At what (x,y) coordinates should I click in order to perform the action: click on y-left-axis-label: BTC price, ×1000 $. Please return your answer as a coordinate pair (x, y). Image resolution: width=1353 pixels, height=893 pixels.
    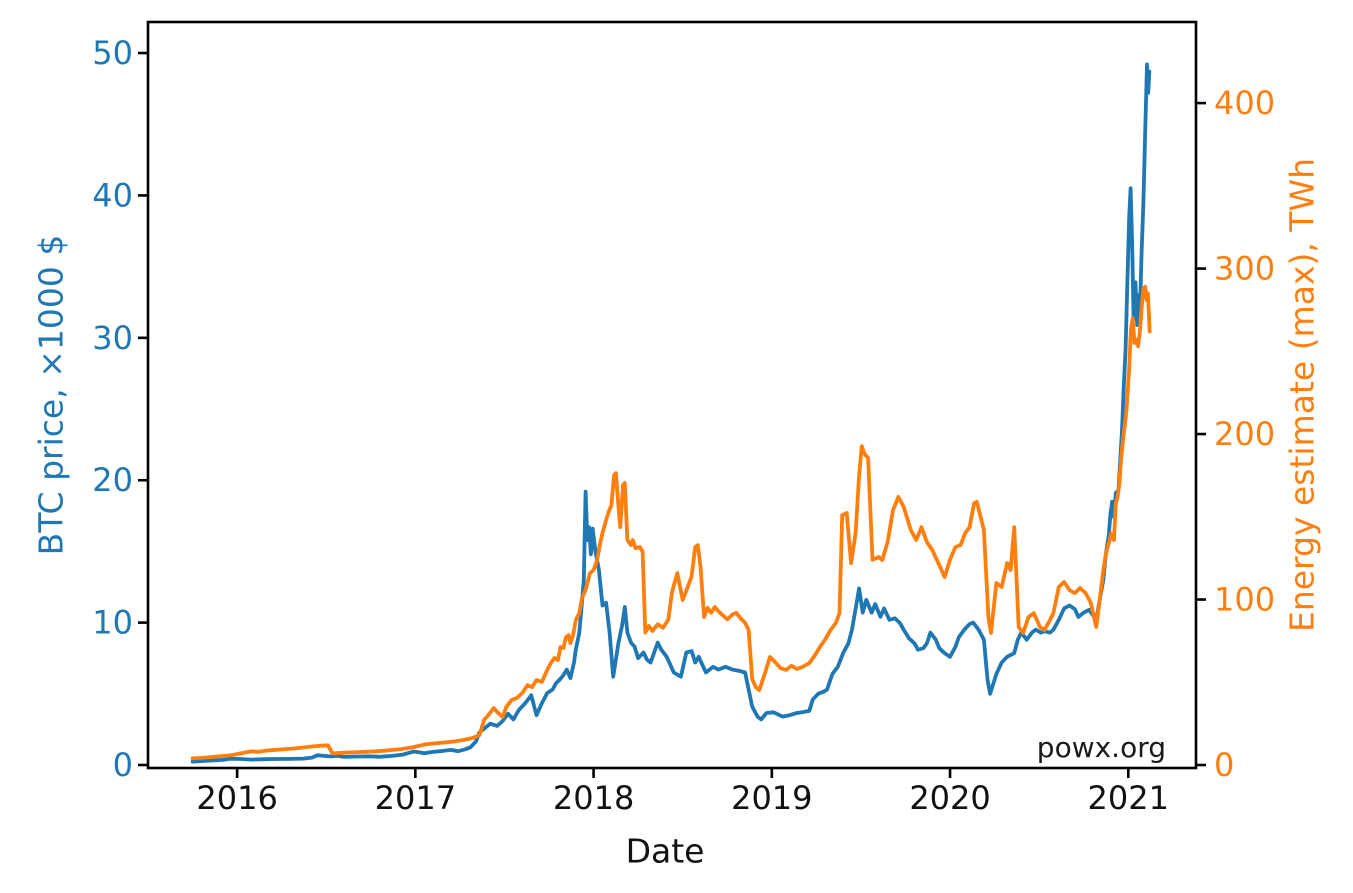
    Looking at the image, I should click on (51, 395).